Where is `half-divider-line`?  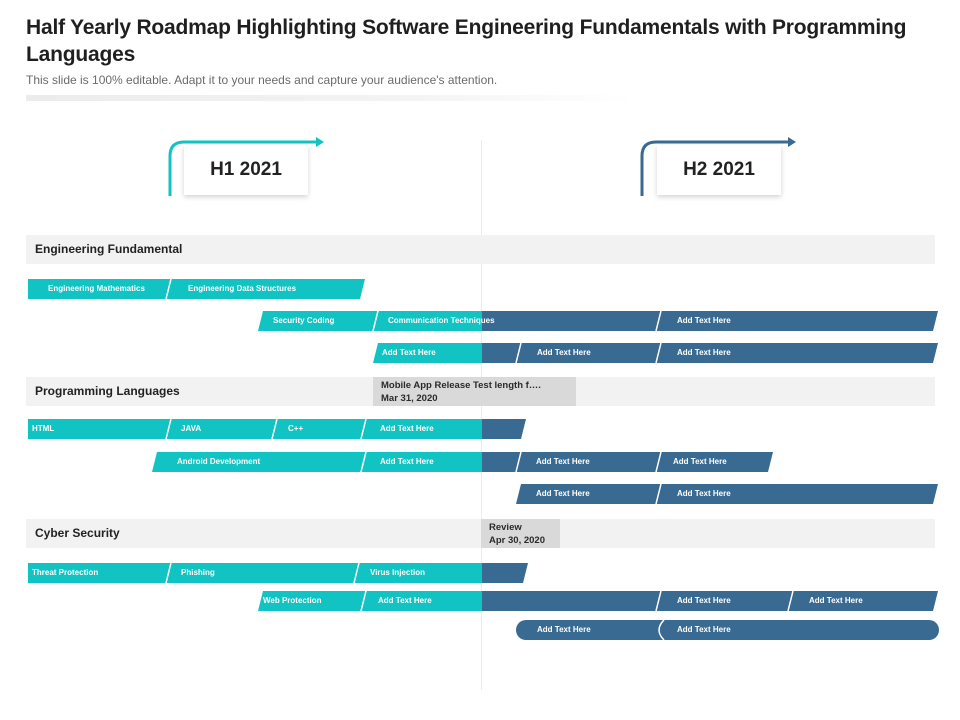
half-divider-line is located at coordinates (481, 415).